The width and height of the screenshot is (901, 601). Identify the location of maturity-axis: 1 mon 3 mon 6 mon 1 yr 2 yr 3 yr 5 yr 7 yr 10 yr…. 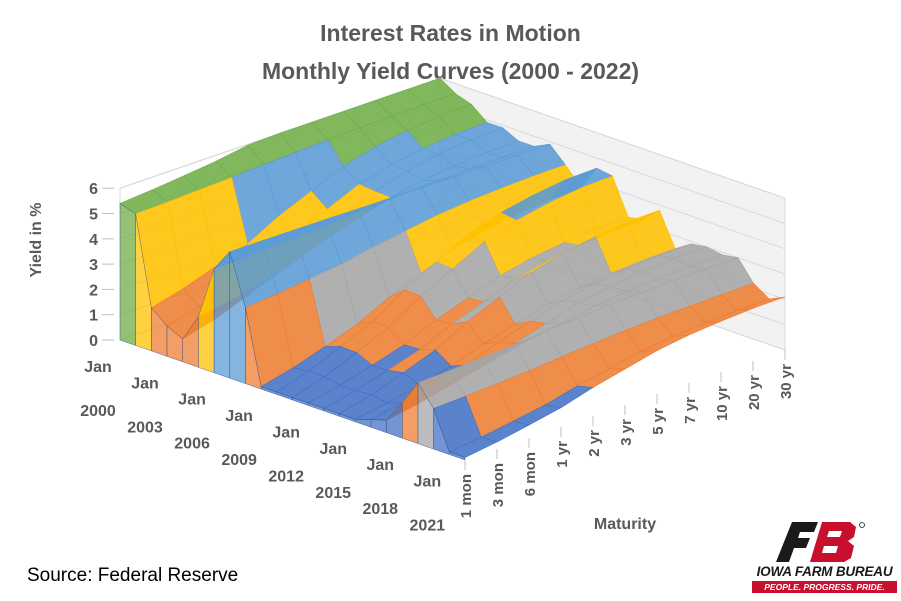
(626, 434).